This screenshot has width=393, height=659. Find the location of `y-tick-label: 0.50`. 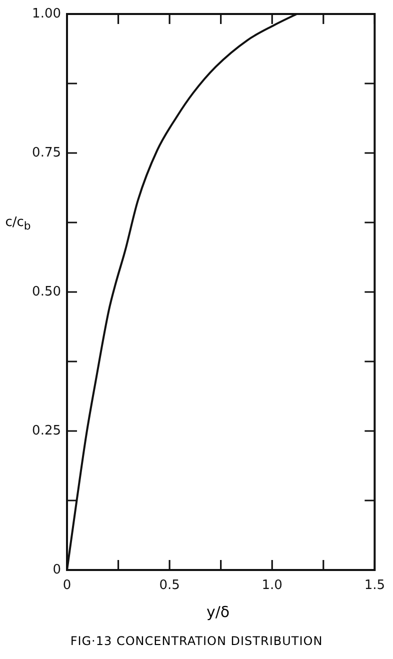

y-tick-label: 0.50 is located at coordinates (46, 292).